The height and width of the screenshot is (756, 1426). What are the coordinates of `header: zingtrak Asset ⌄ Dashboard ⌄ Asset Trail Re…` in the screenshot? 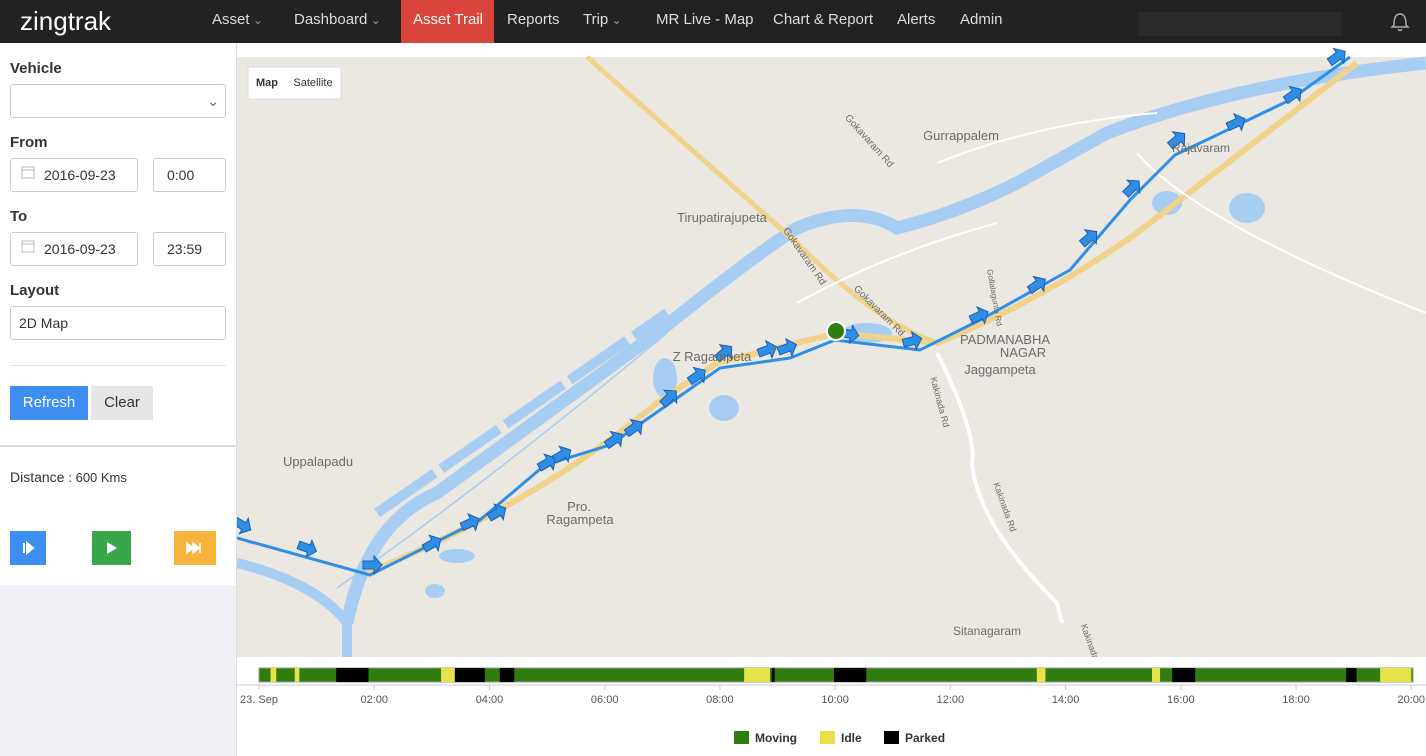 It's located at (713, 21).